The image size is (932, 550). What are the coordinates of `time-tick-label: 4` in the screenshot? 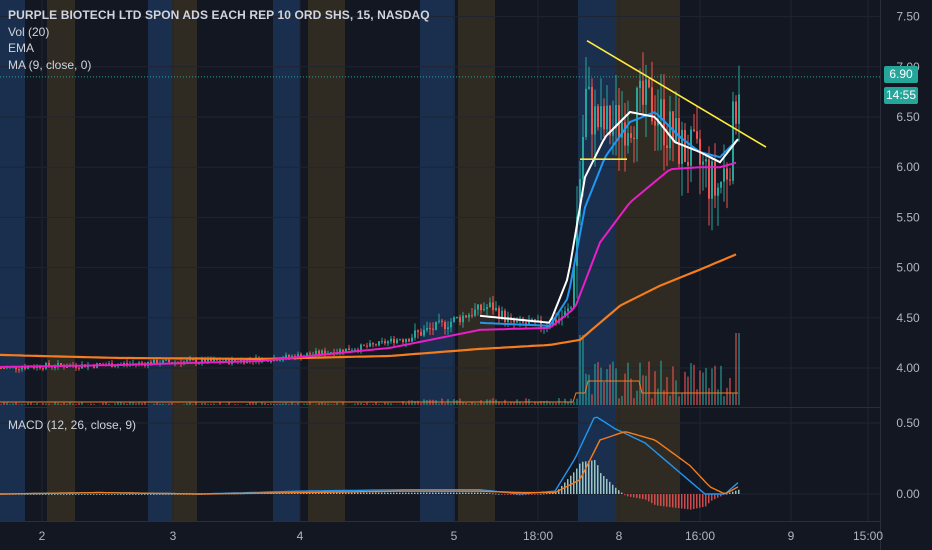 It's located at (300, 536).